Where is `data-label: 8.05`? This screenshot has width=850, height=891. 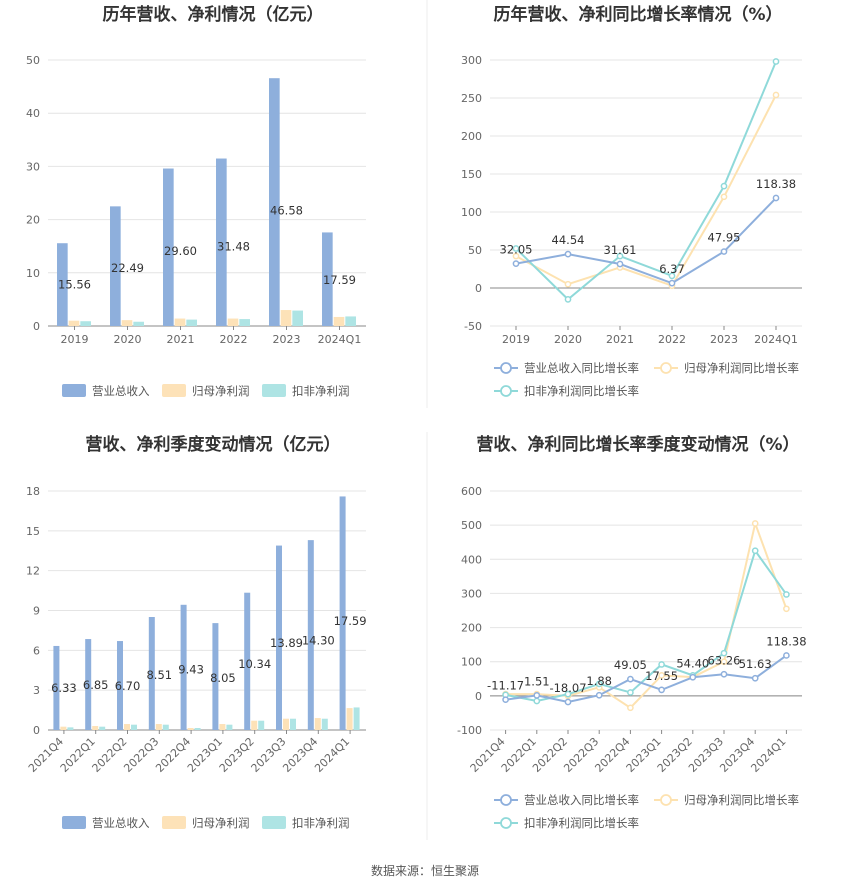 data-label: 8.05 is located at coordinates (223, 678).